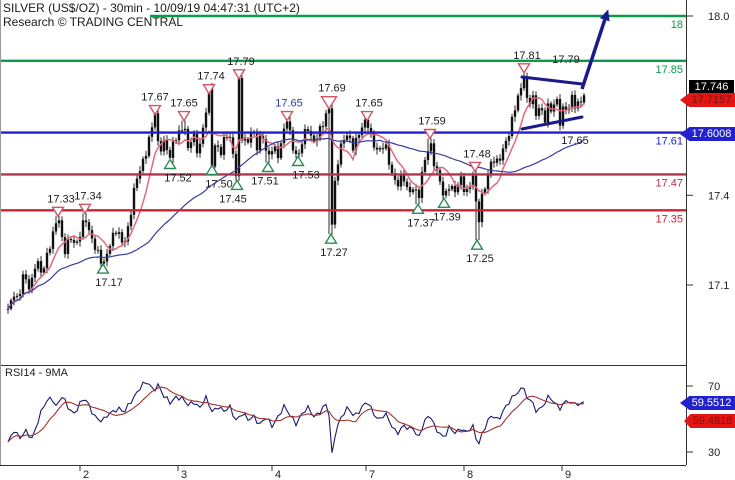 This screenshot has width=735, height=480. What do you see at coordinates (470, 474) in the screenshot?
I see `x-tick-label: 8` at bounding box center [470, 474].